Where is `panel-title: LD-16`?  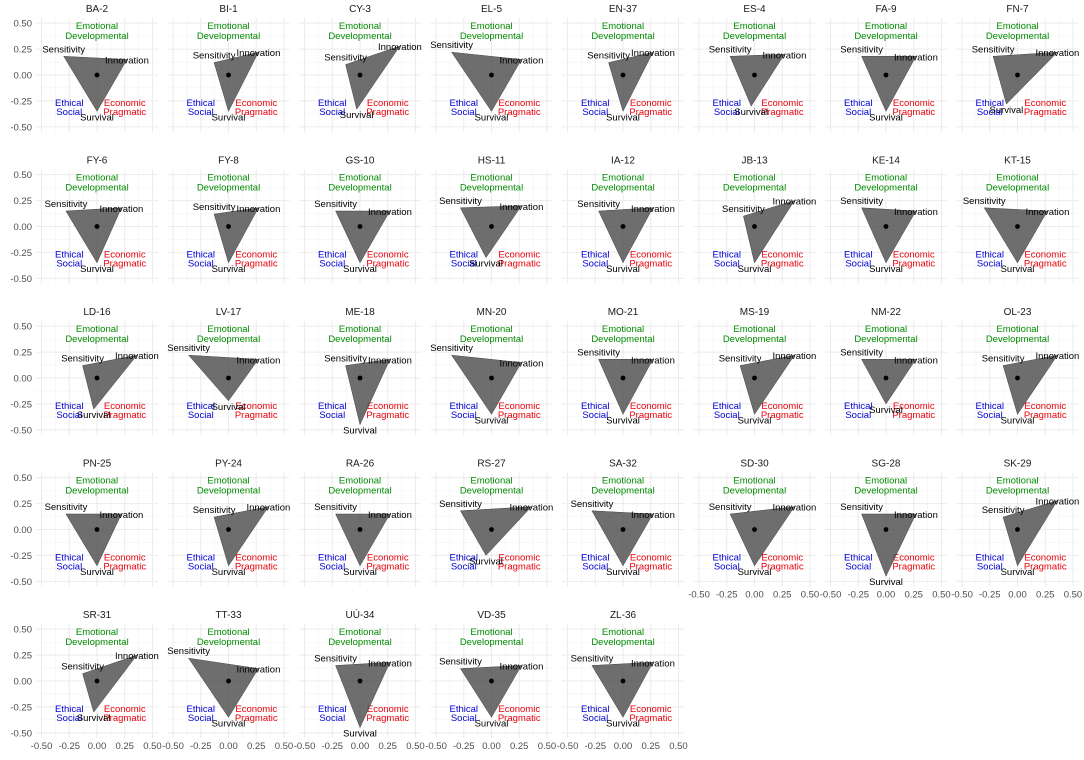
panel-title: LD-16 is located at coordinates (97, 312).